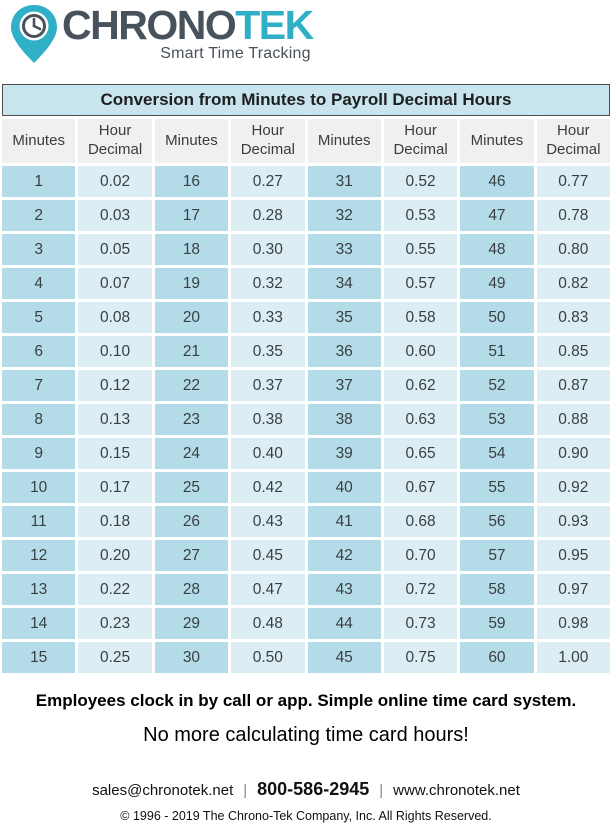 This screenshot has width=612, height=837. What do you see at coordinates (573, 385) in the screenshot?
I see `decimal-cell: 0.87` at bounding box center [573, 385].